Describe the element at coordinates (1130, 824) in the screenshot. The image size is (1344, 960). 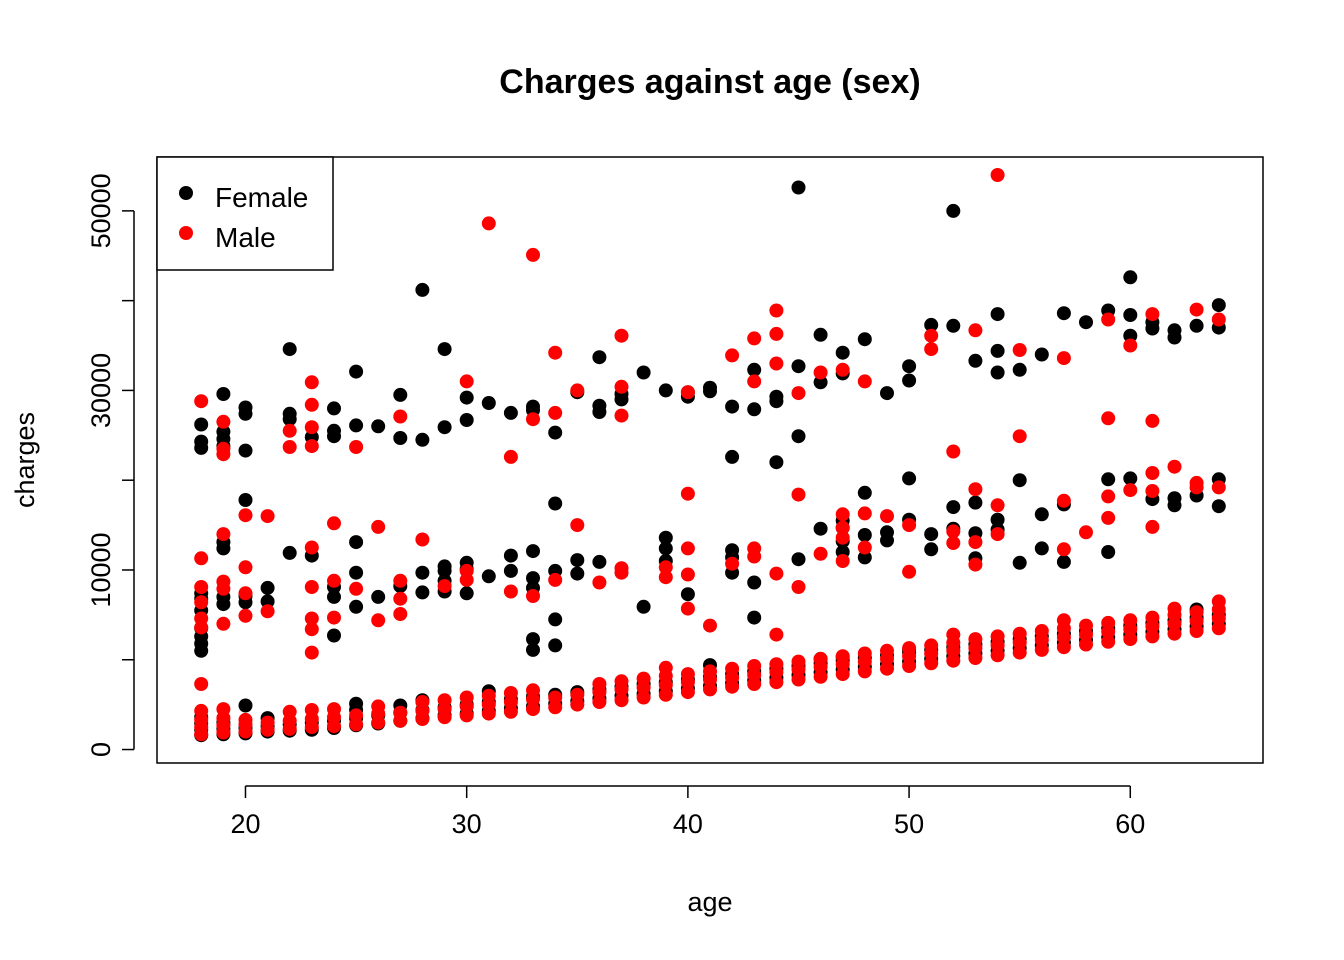
I see `x-tick-label: 60` at that location.